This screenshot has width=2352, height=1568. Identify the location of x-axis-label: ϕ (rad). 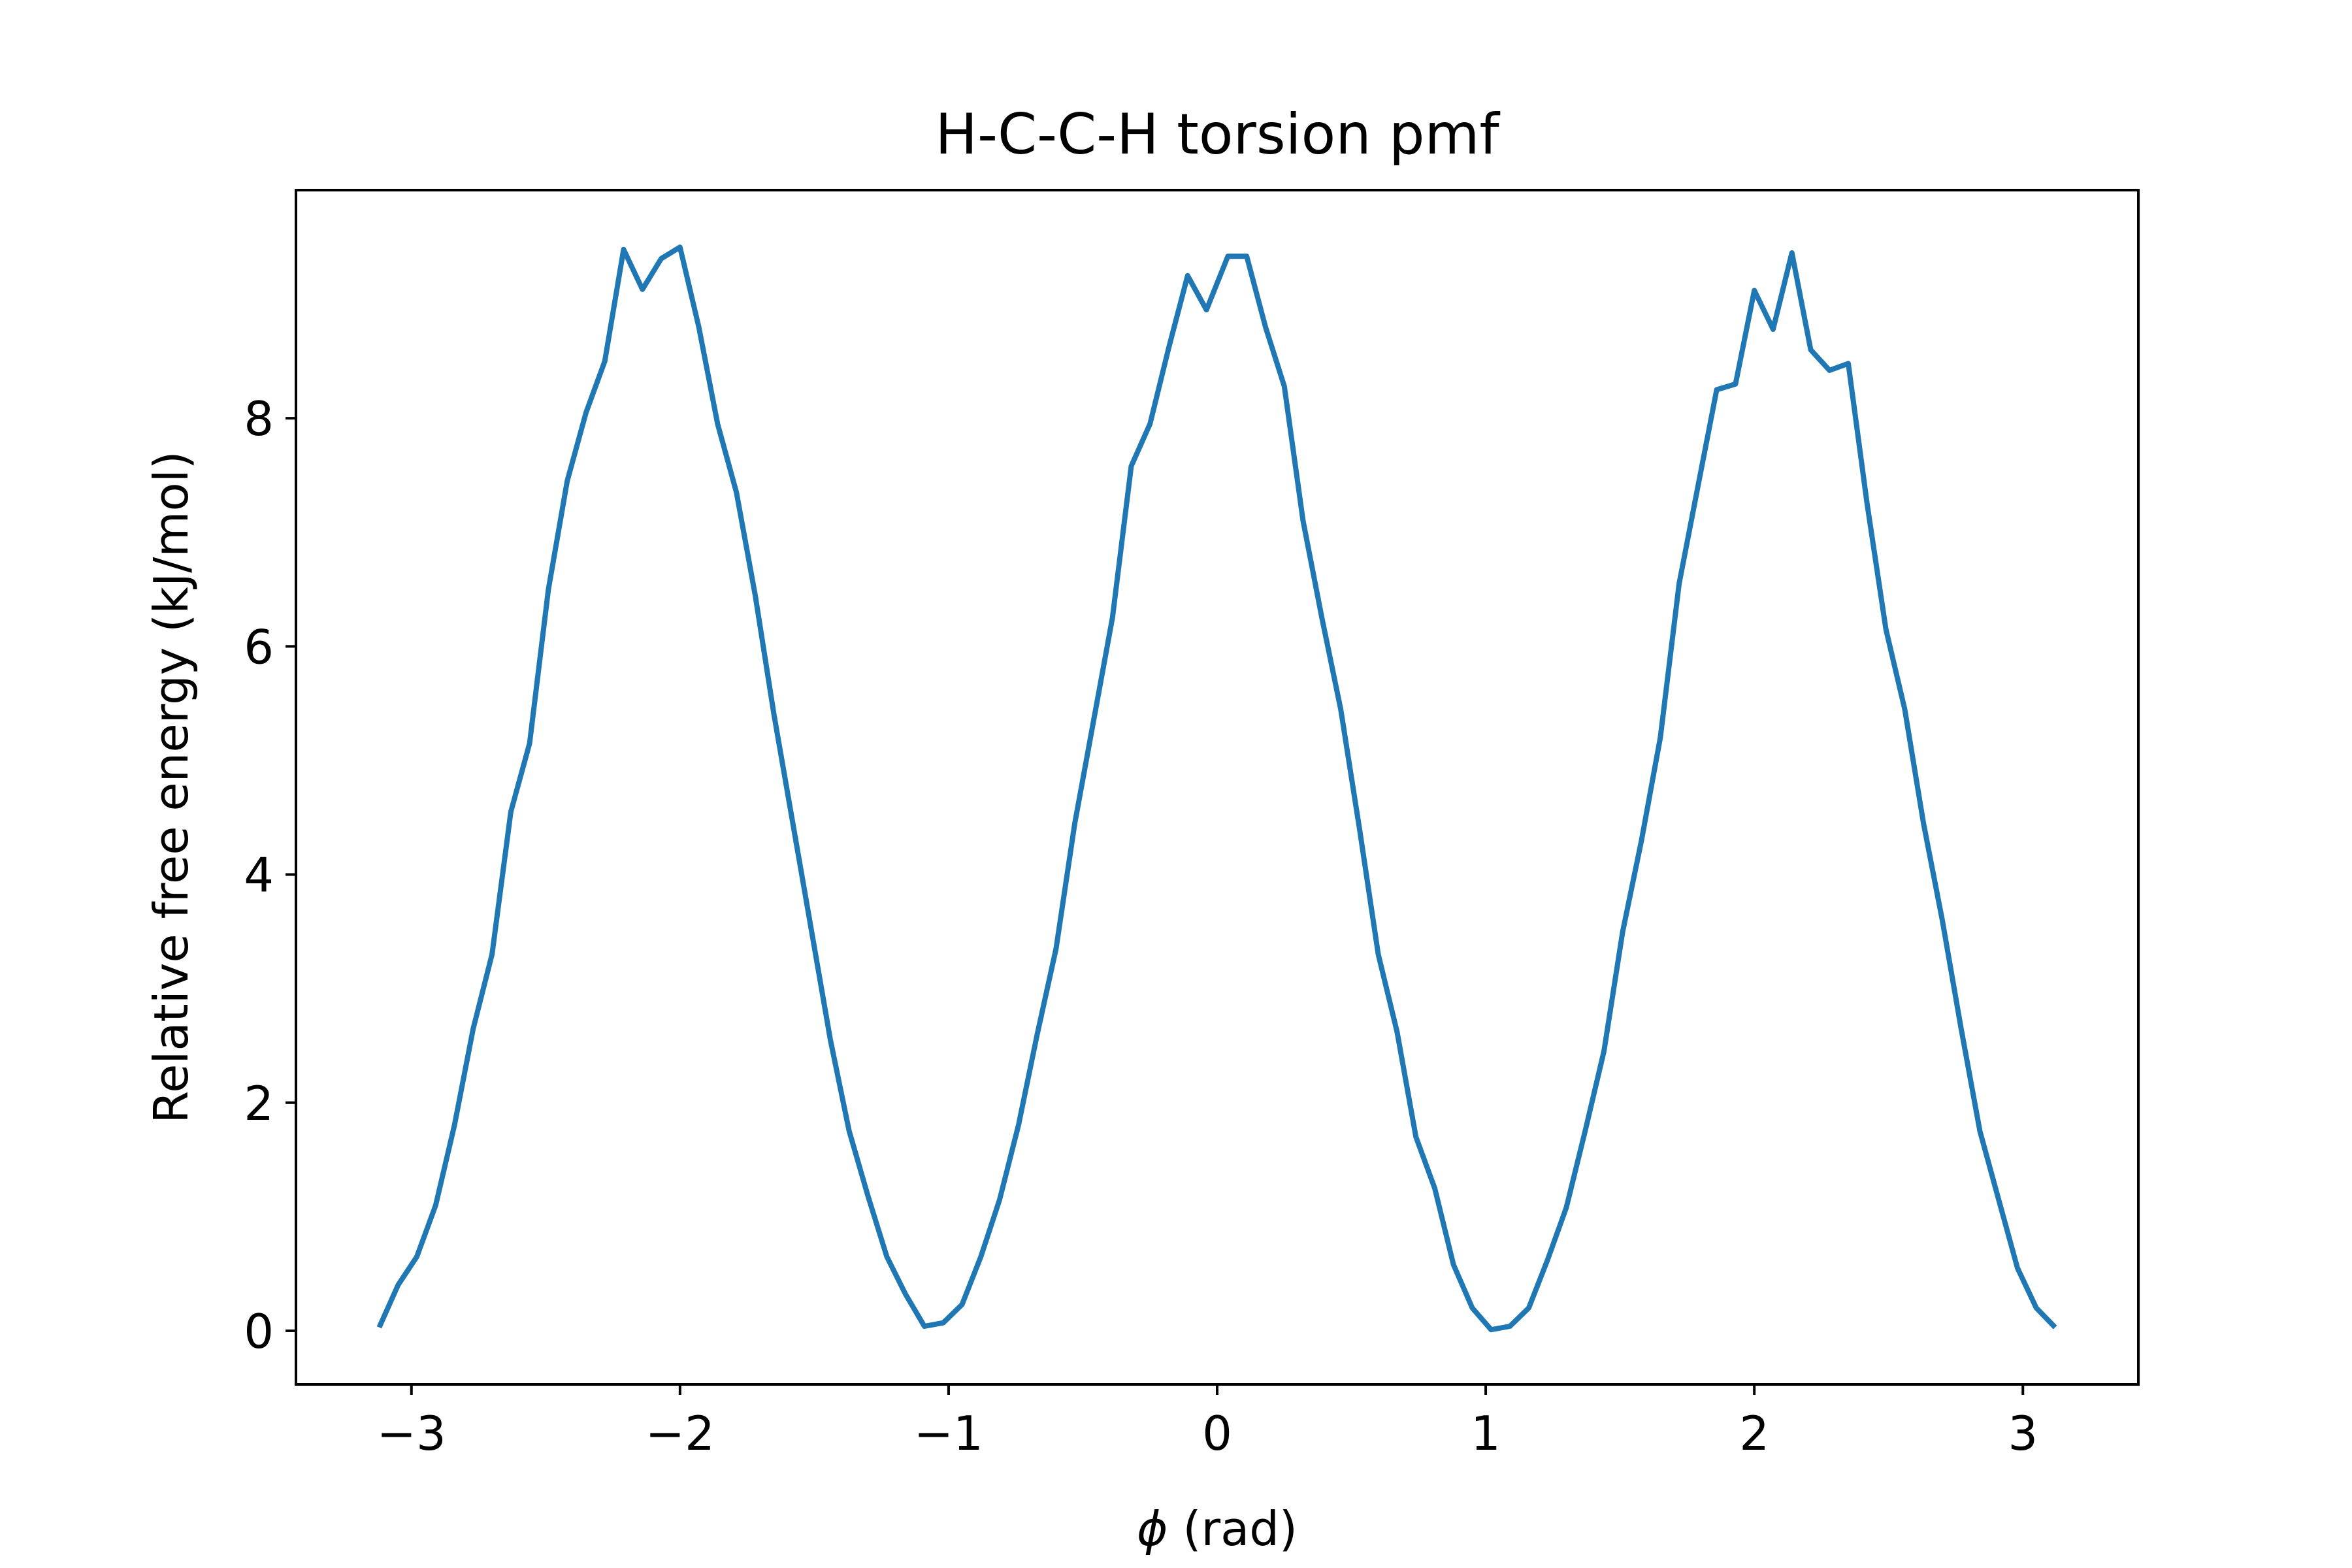
(1217, 1528).